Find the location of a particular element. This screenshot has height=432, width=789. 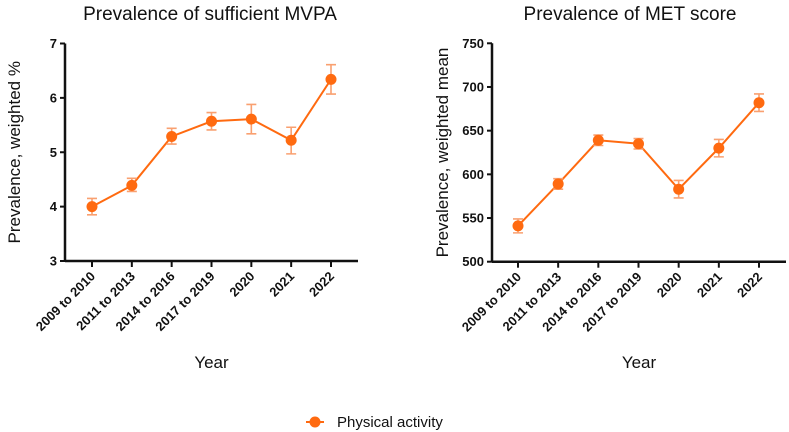

y-tick-label: 4 is located at coordinates (54, 206).